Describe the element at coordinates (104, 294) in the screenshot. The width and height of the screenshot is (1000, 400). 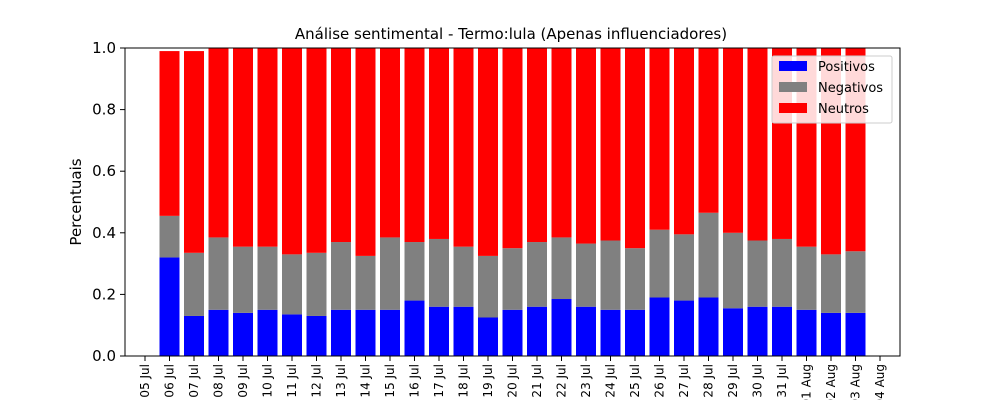
I see `y-tick-label: 0.2` at that location.